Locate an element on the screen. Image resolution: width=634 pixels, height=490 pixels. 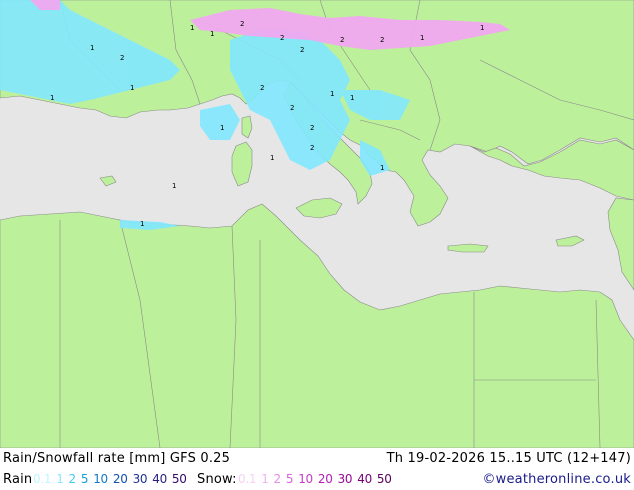
rain-legend-value: 40 is located at coordinates (159, 479).